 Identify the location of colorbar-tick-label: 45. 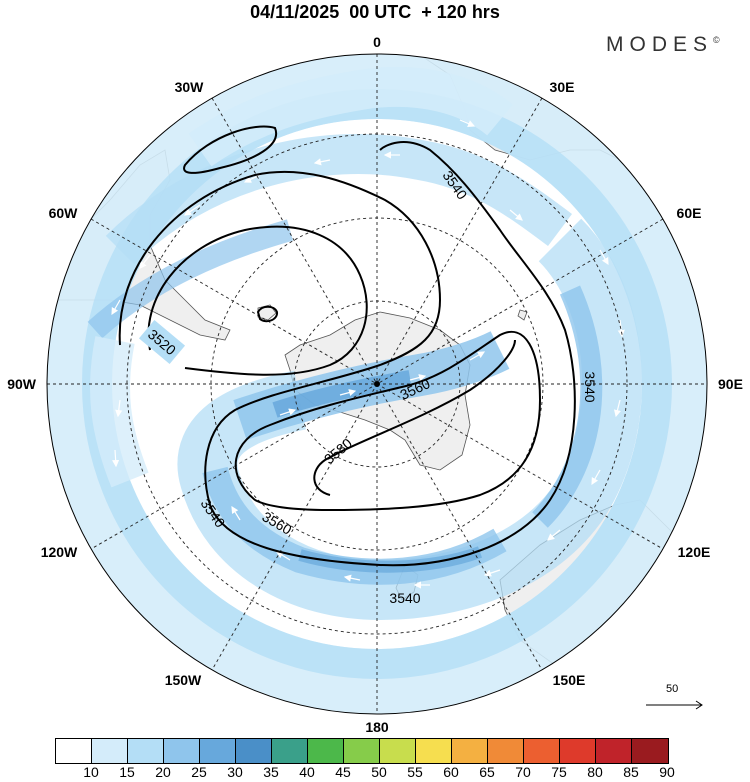
(343, 772).